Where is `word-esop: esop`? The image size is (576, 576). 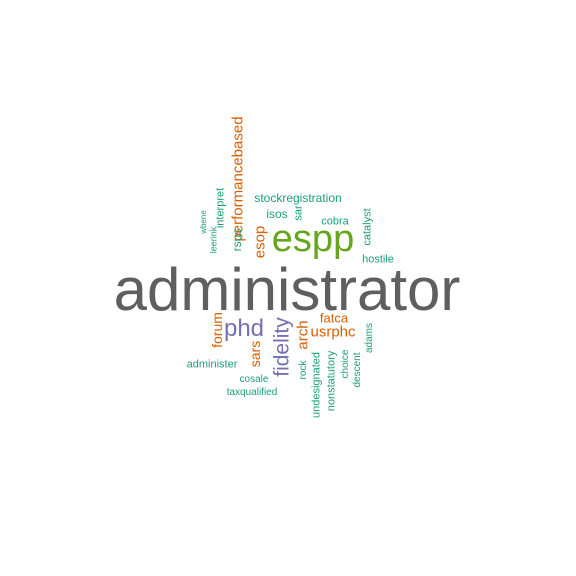 word-esop: esop is located at coordinates (260, 242).